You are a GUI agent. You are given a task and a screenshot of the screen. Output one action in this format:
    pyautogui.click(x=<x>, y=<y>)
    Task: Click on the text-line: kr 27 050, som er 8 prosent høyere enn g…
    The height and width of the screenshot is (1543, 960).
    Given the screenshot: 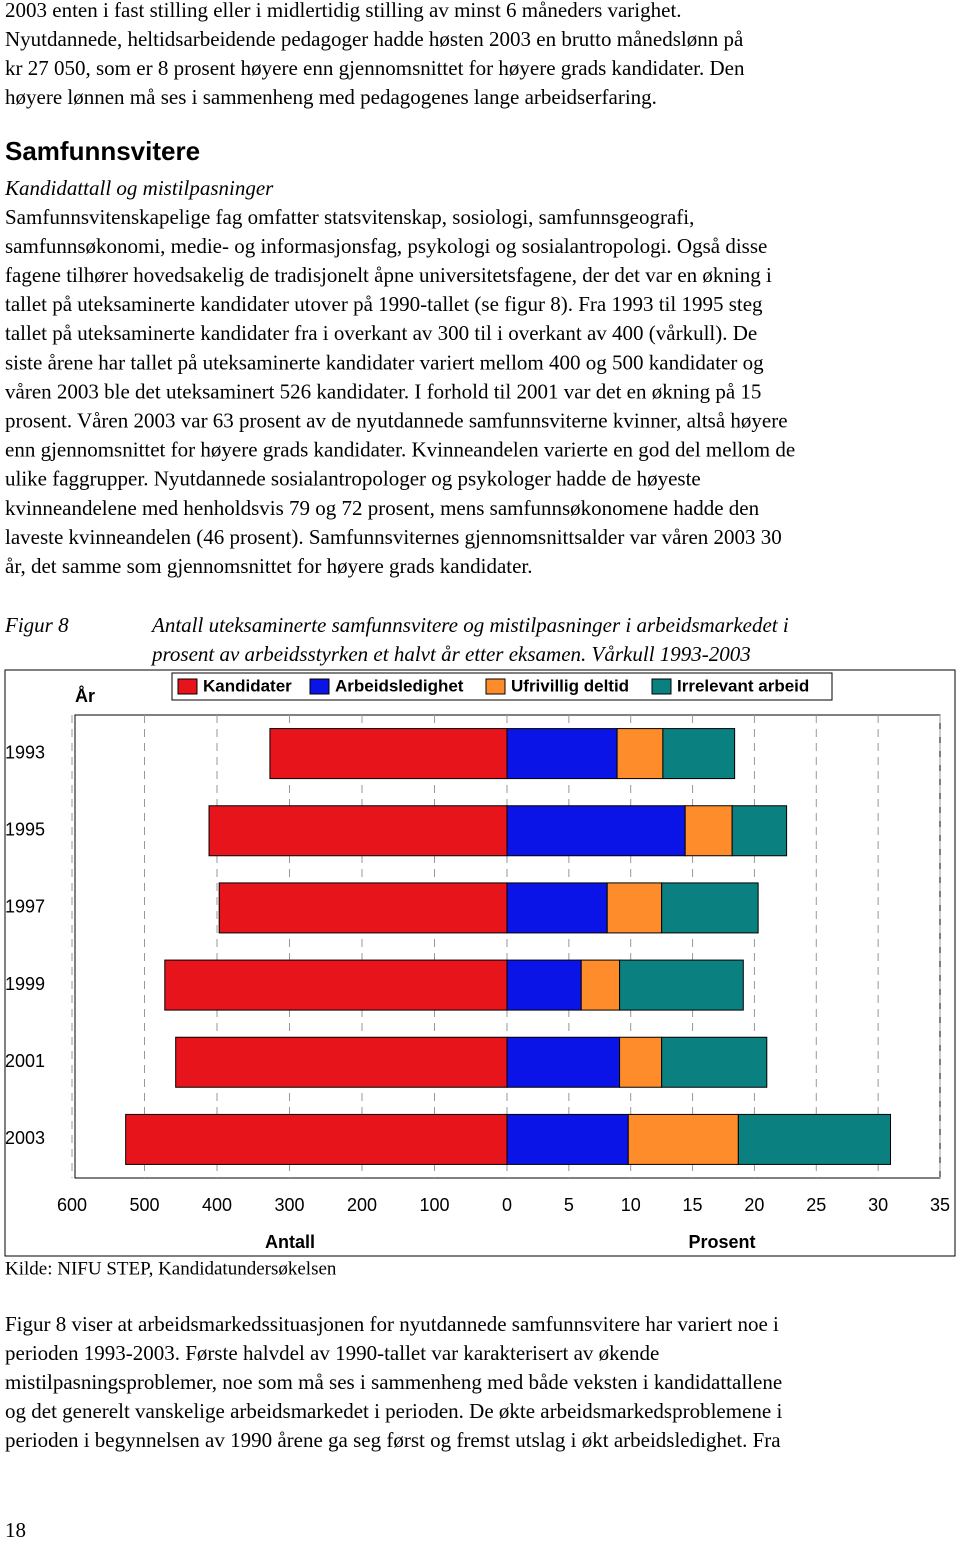 What is the action you would take?
    pyautogui.click(x=375, y=68)
    